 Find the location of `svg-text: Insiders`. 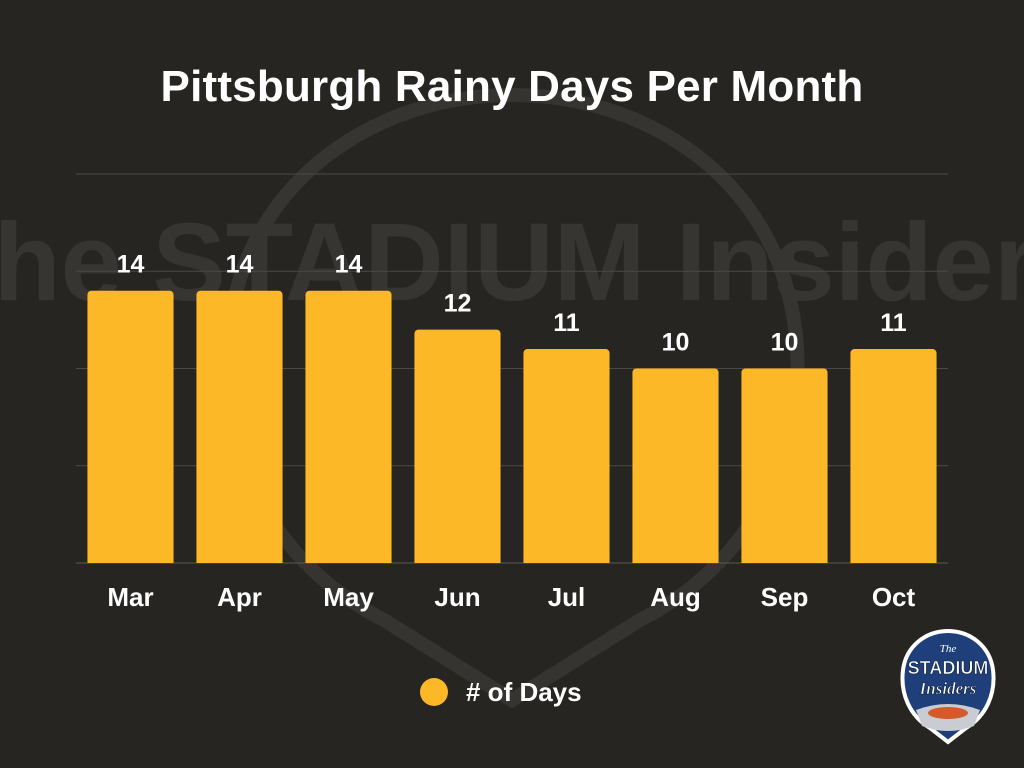

svg-text: Insiders is located at coordinates (948, 688).